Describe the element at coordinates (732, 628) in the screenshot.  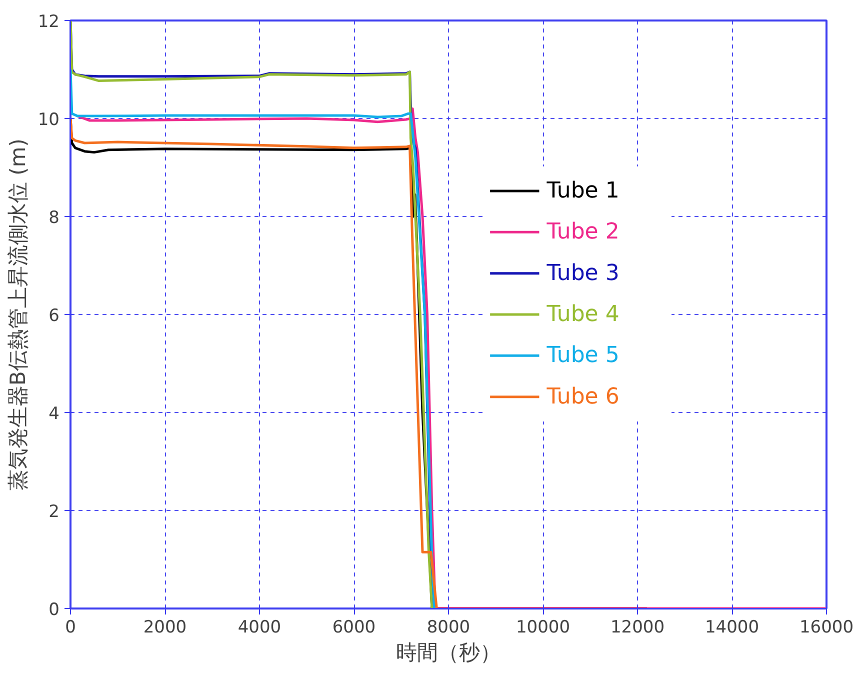
I see `x-tick-label: 14000` at that location.